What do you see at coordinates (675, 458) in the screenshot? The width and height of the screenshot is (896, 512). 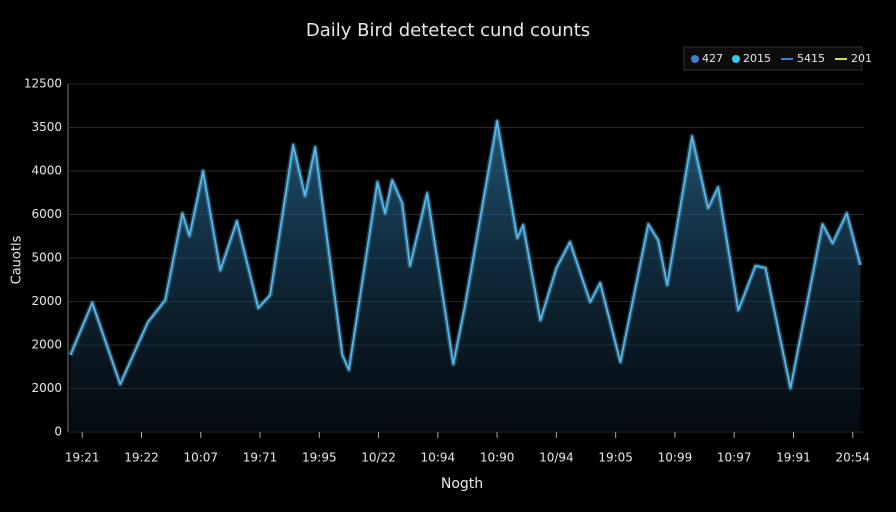 I see `x-tick-label: 10:99` at bounding box center [675, 458].